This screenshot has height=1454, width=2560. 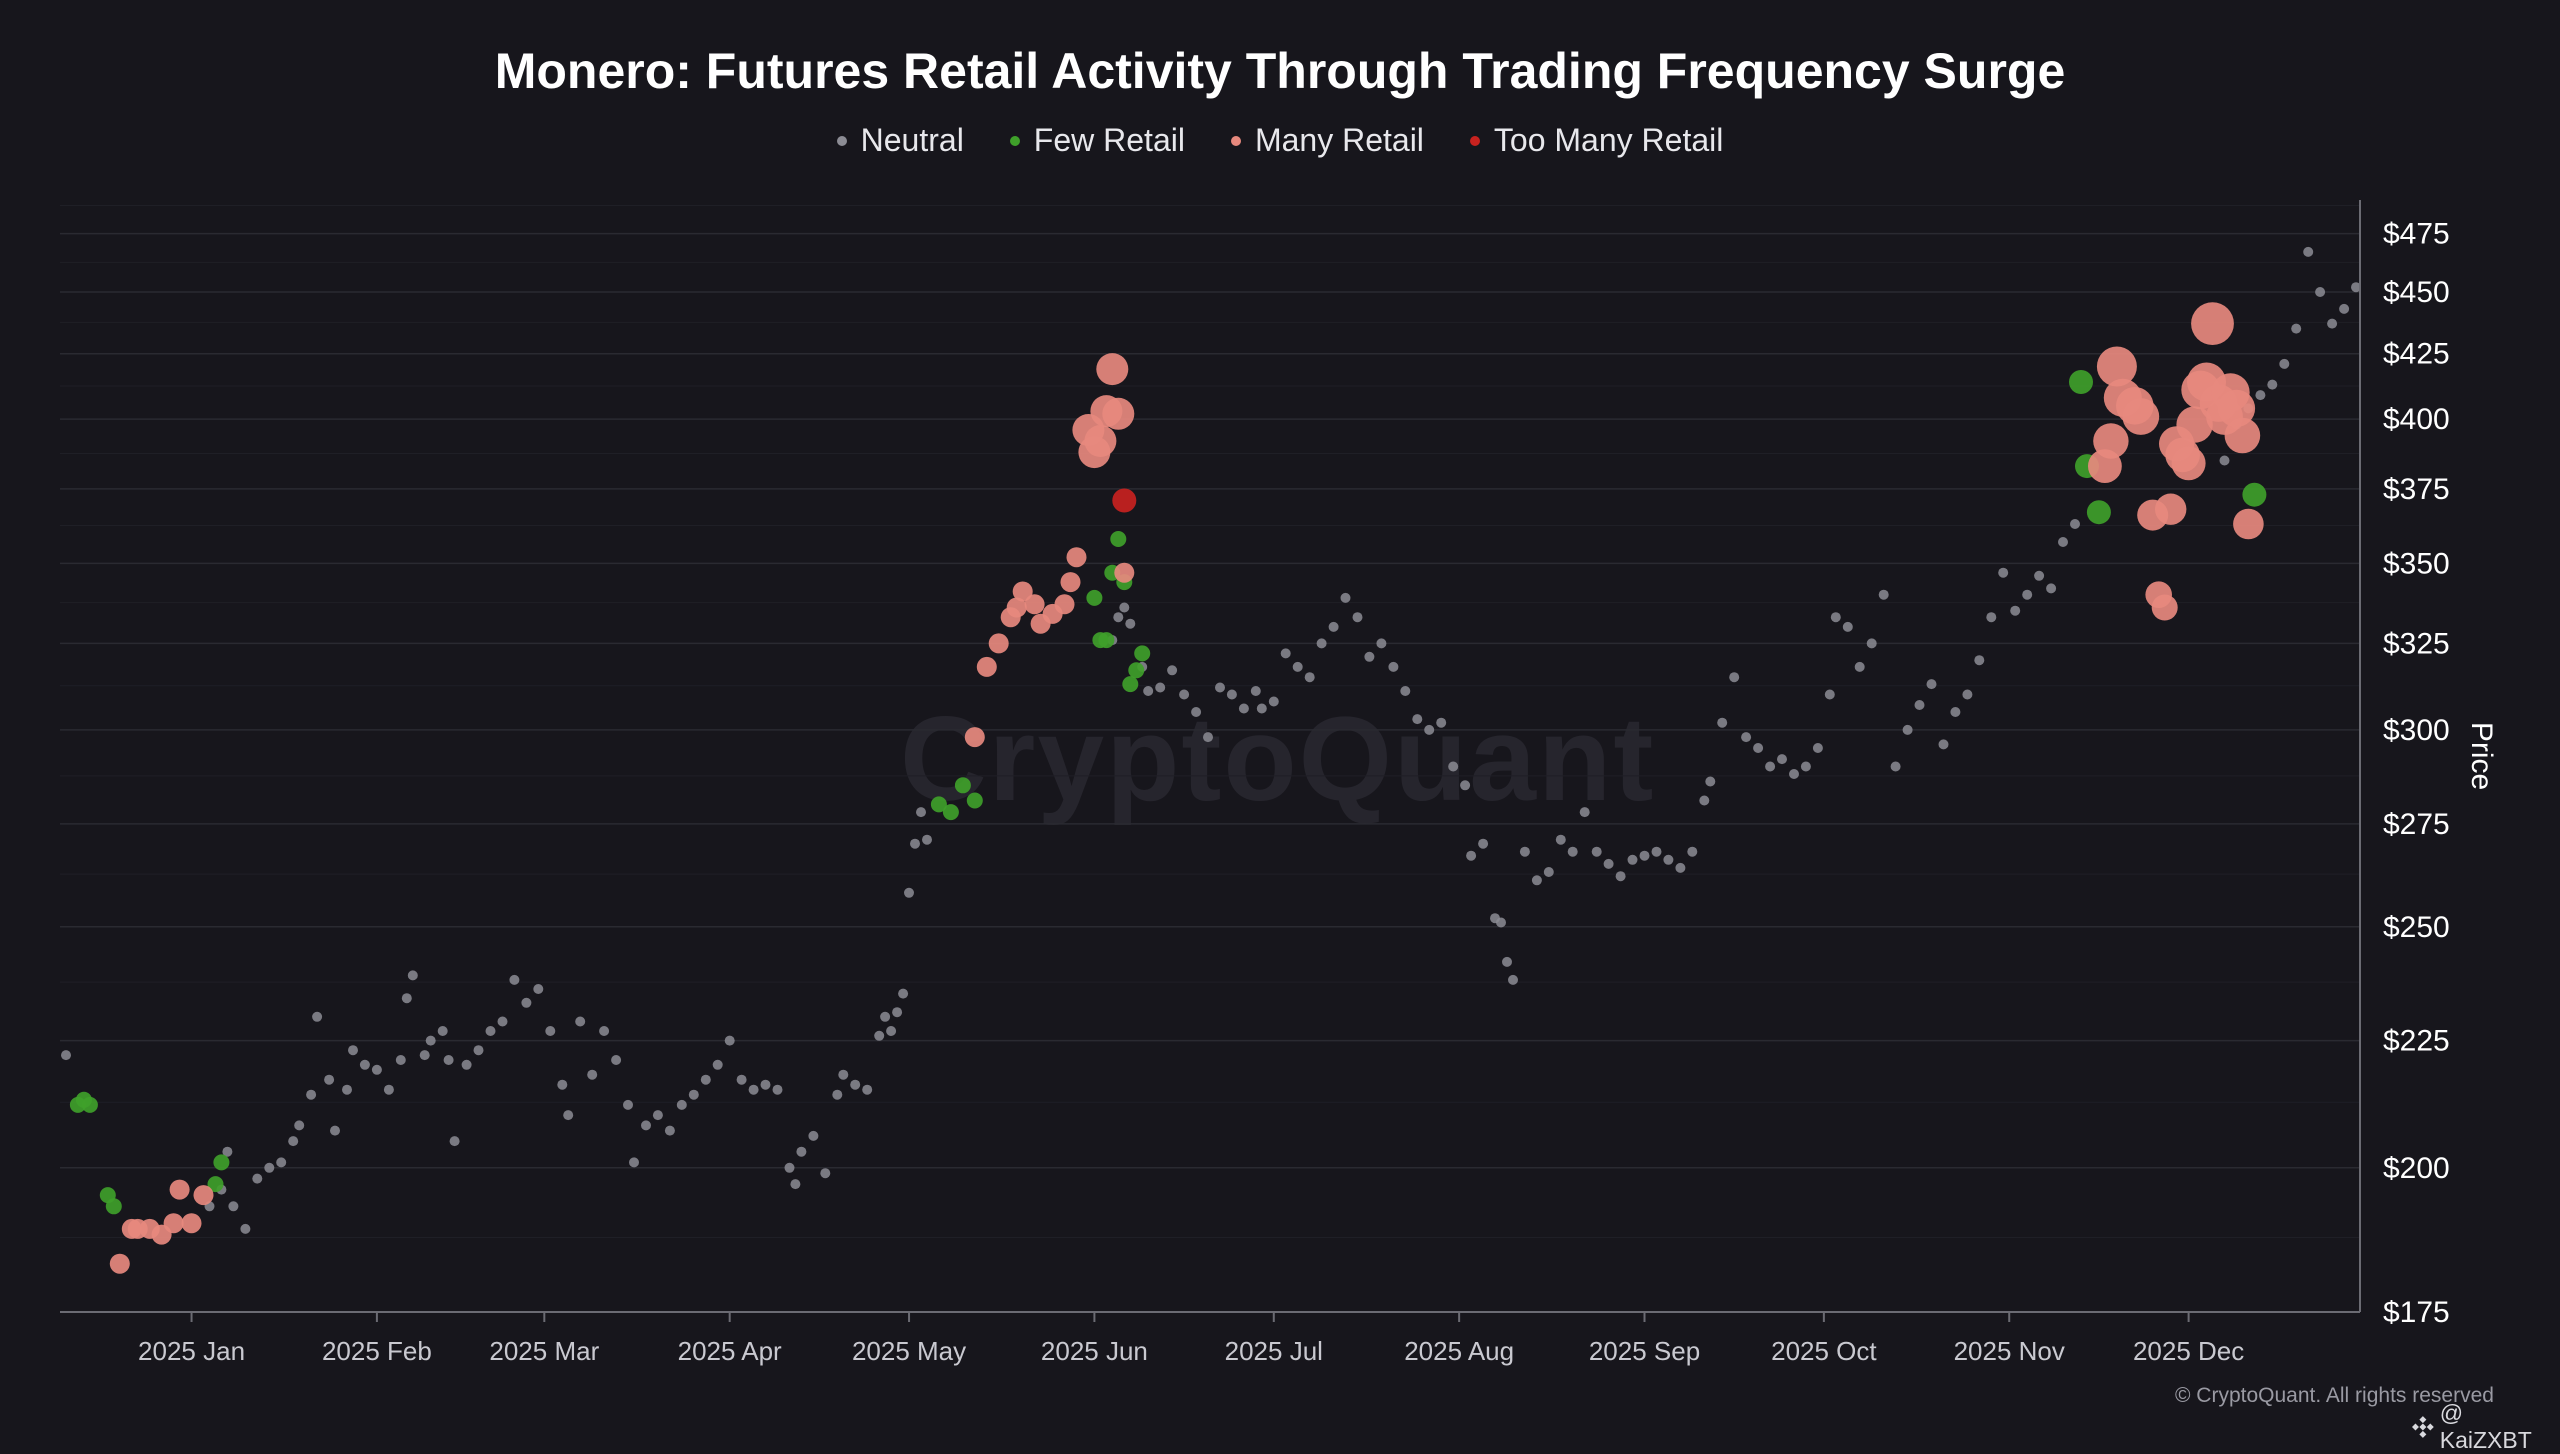 I want to click on data-point-too-many-retail, so click(x=1124, y=500).